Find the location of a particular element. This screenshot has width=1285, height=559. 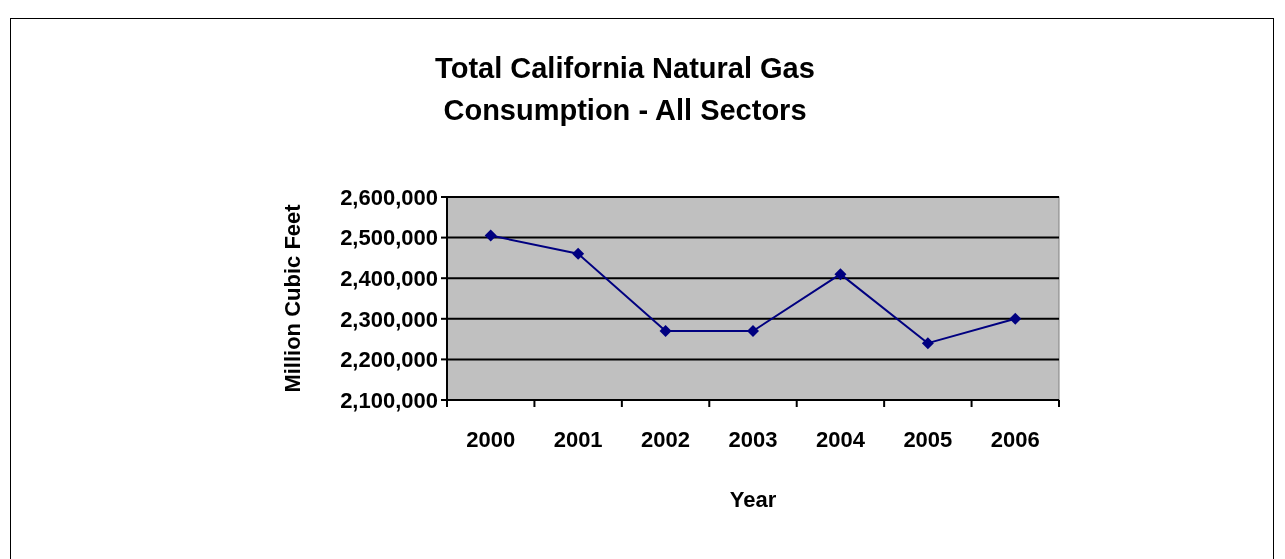

y-tick-label: 2,500,000 is located at coordinates (389, 238).